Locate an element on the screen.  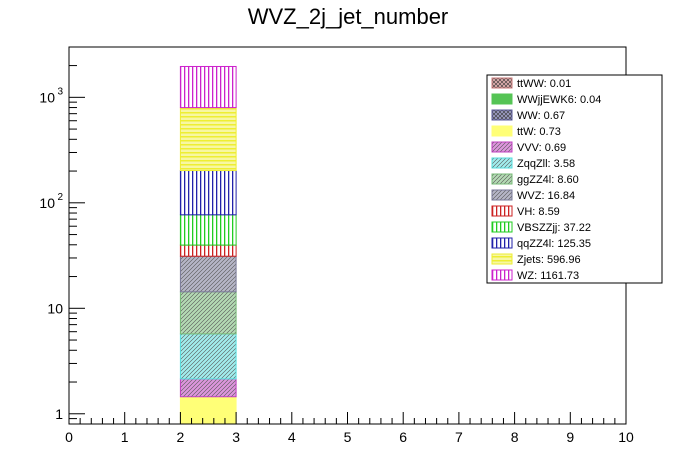
legend-entry-vbszzjj: VBSZZjj: 37.22 is located at coordinates (554, 228).